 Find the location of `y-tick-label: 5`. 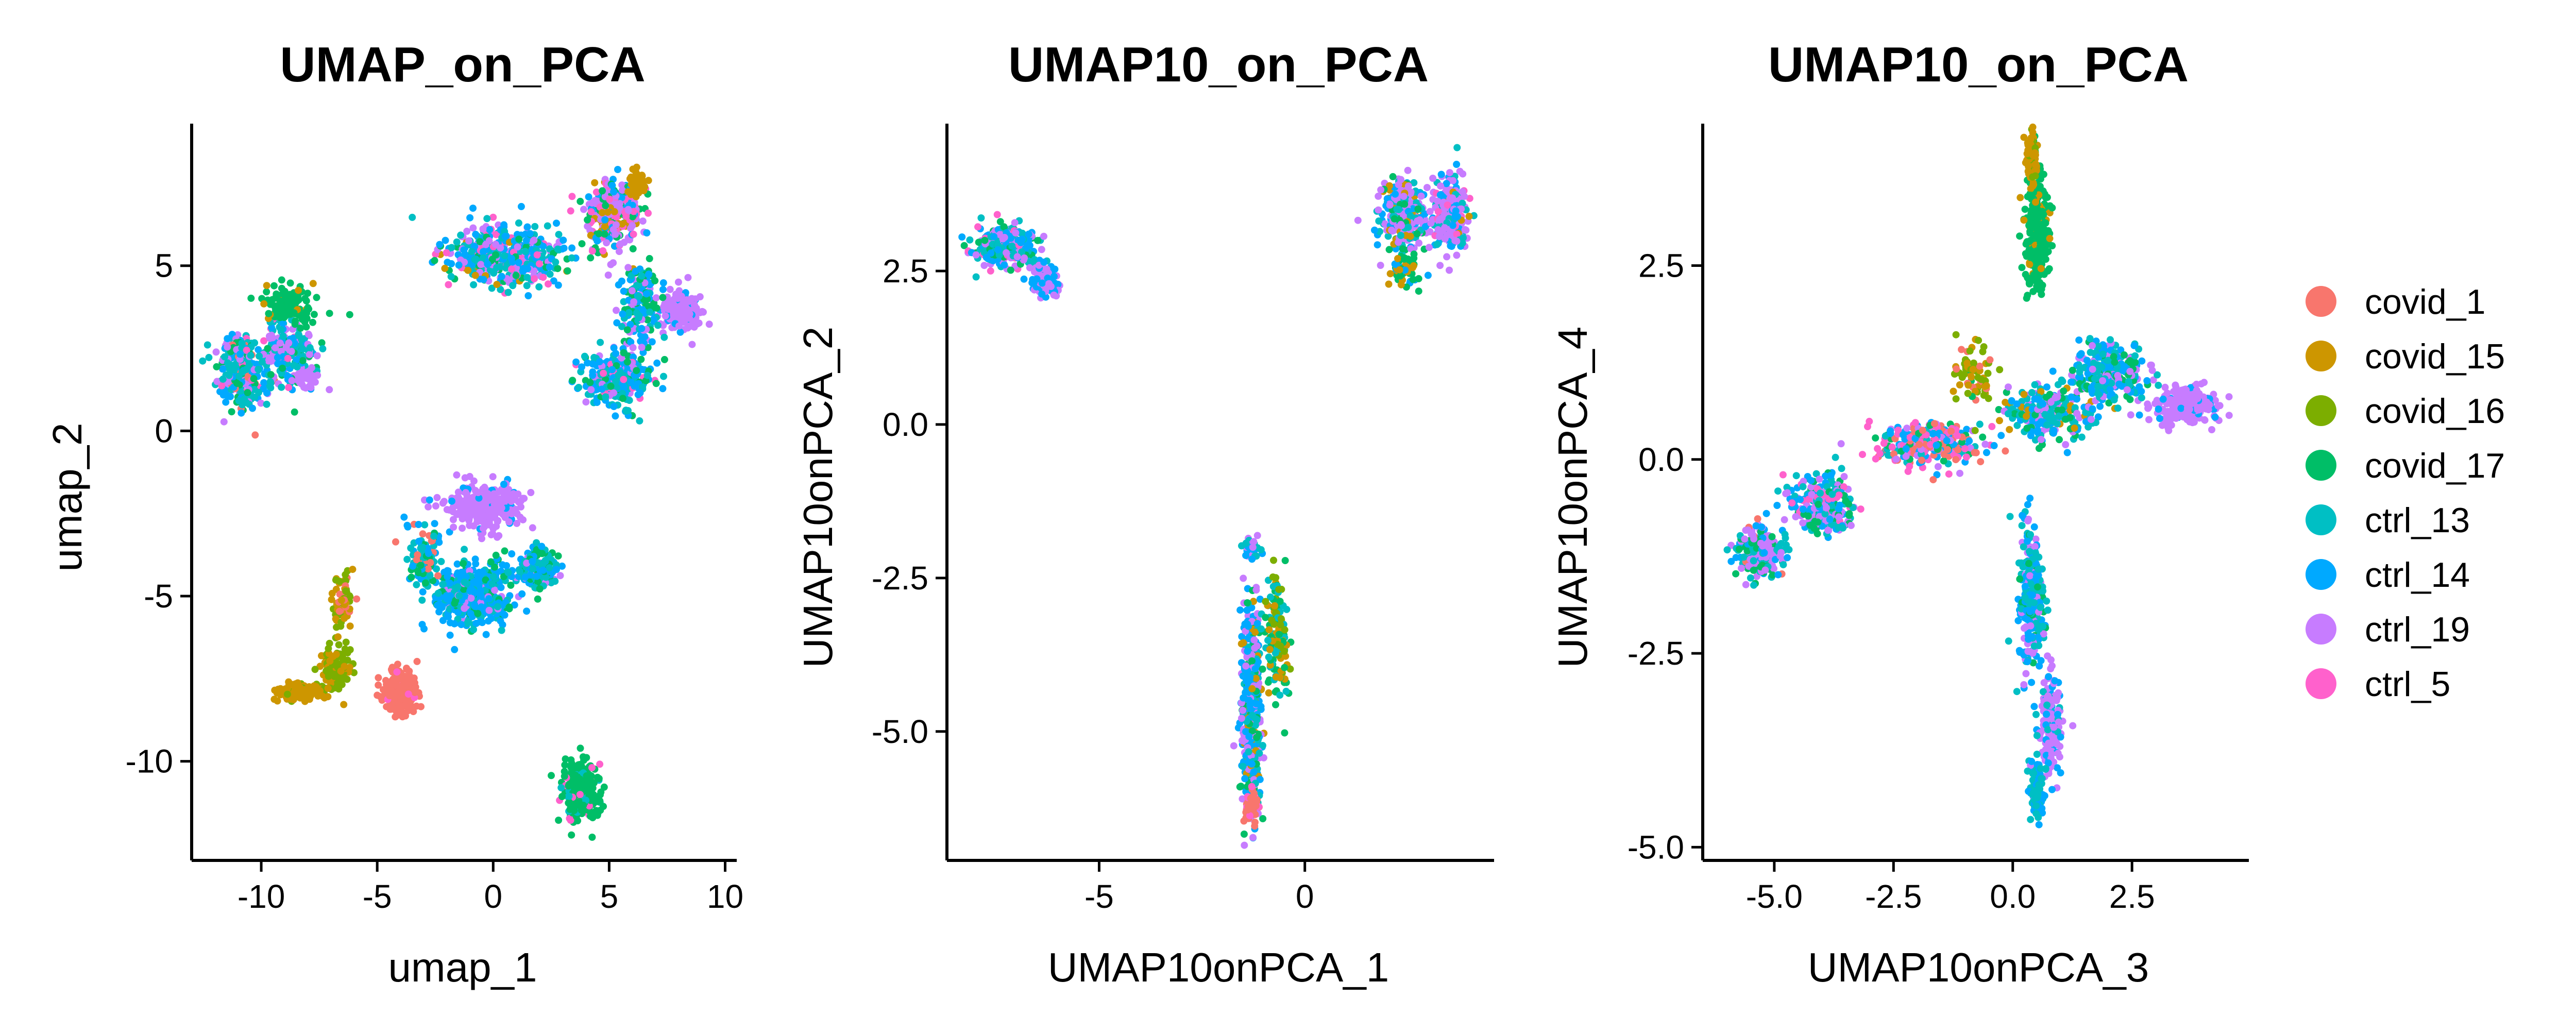

y-tick-label: 5 is located at coordinates (164, 266).